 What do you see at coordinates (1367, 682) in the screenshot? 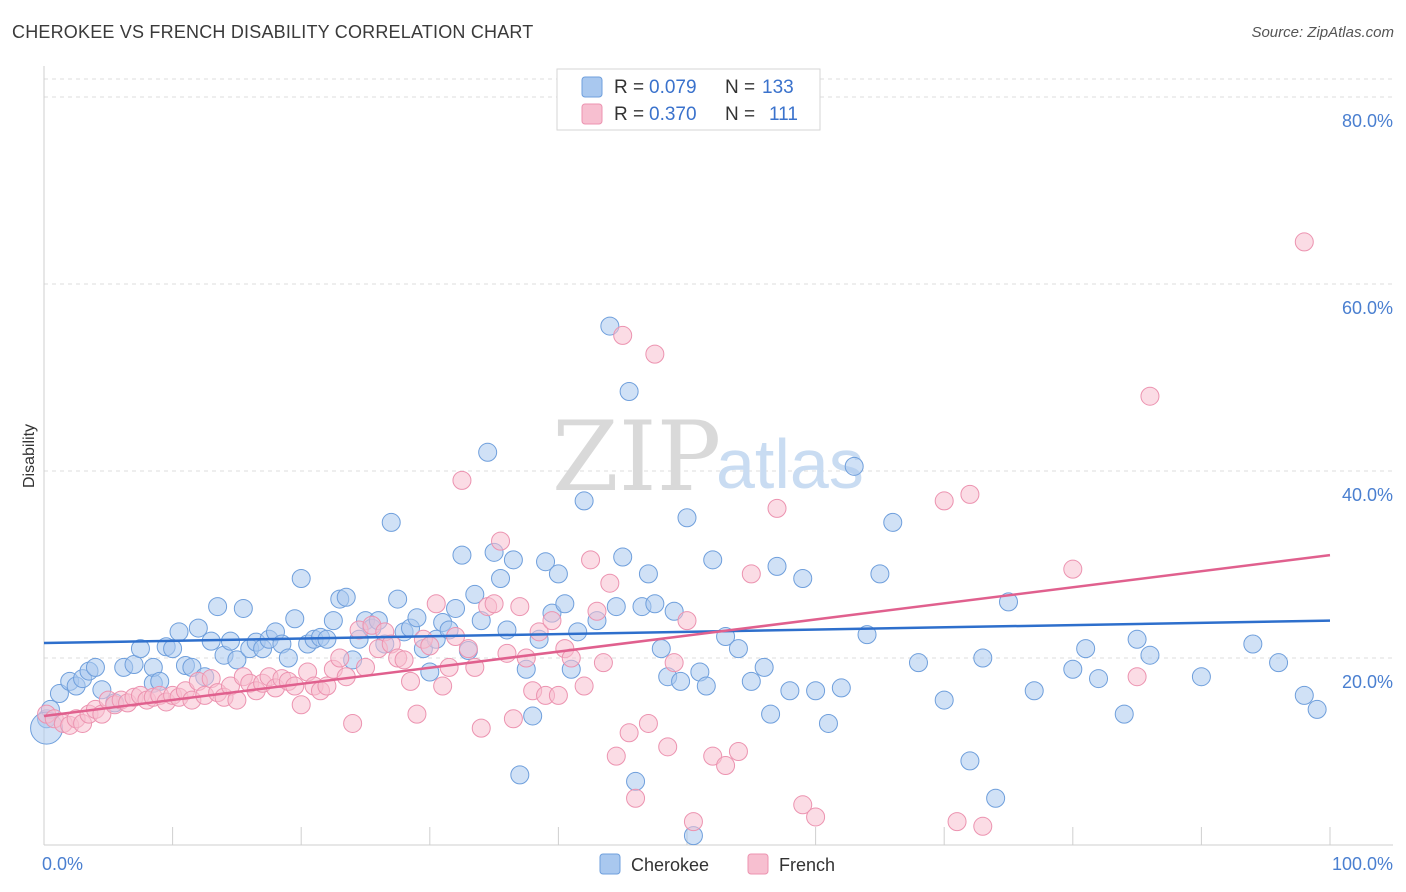
I see `y-tick-label-20: 20.0%` at bounding box center [1367, 682].